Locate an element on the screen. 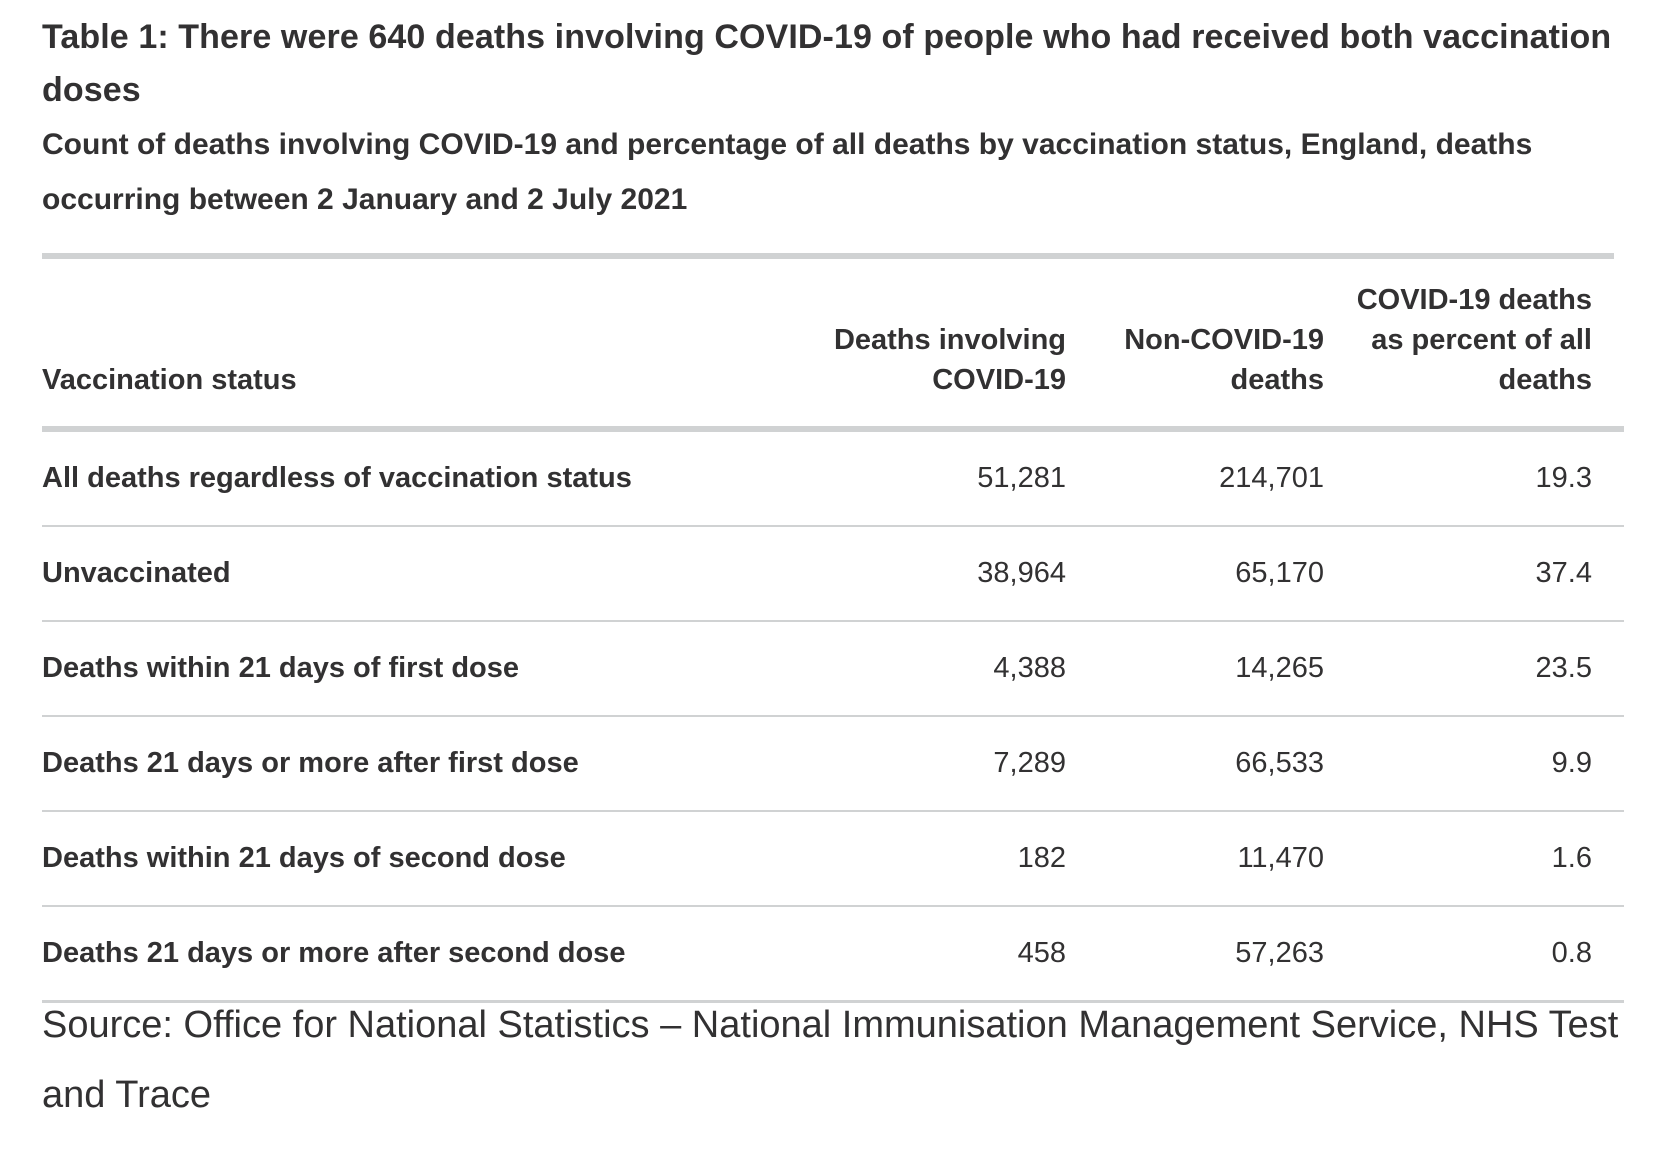 This screenshot has height=1151, width=1655. row-covid-deaths: 38,964 is located at coordinates (904, 574).